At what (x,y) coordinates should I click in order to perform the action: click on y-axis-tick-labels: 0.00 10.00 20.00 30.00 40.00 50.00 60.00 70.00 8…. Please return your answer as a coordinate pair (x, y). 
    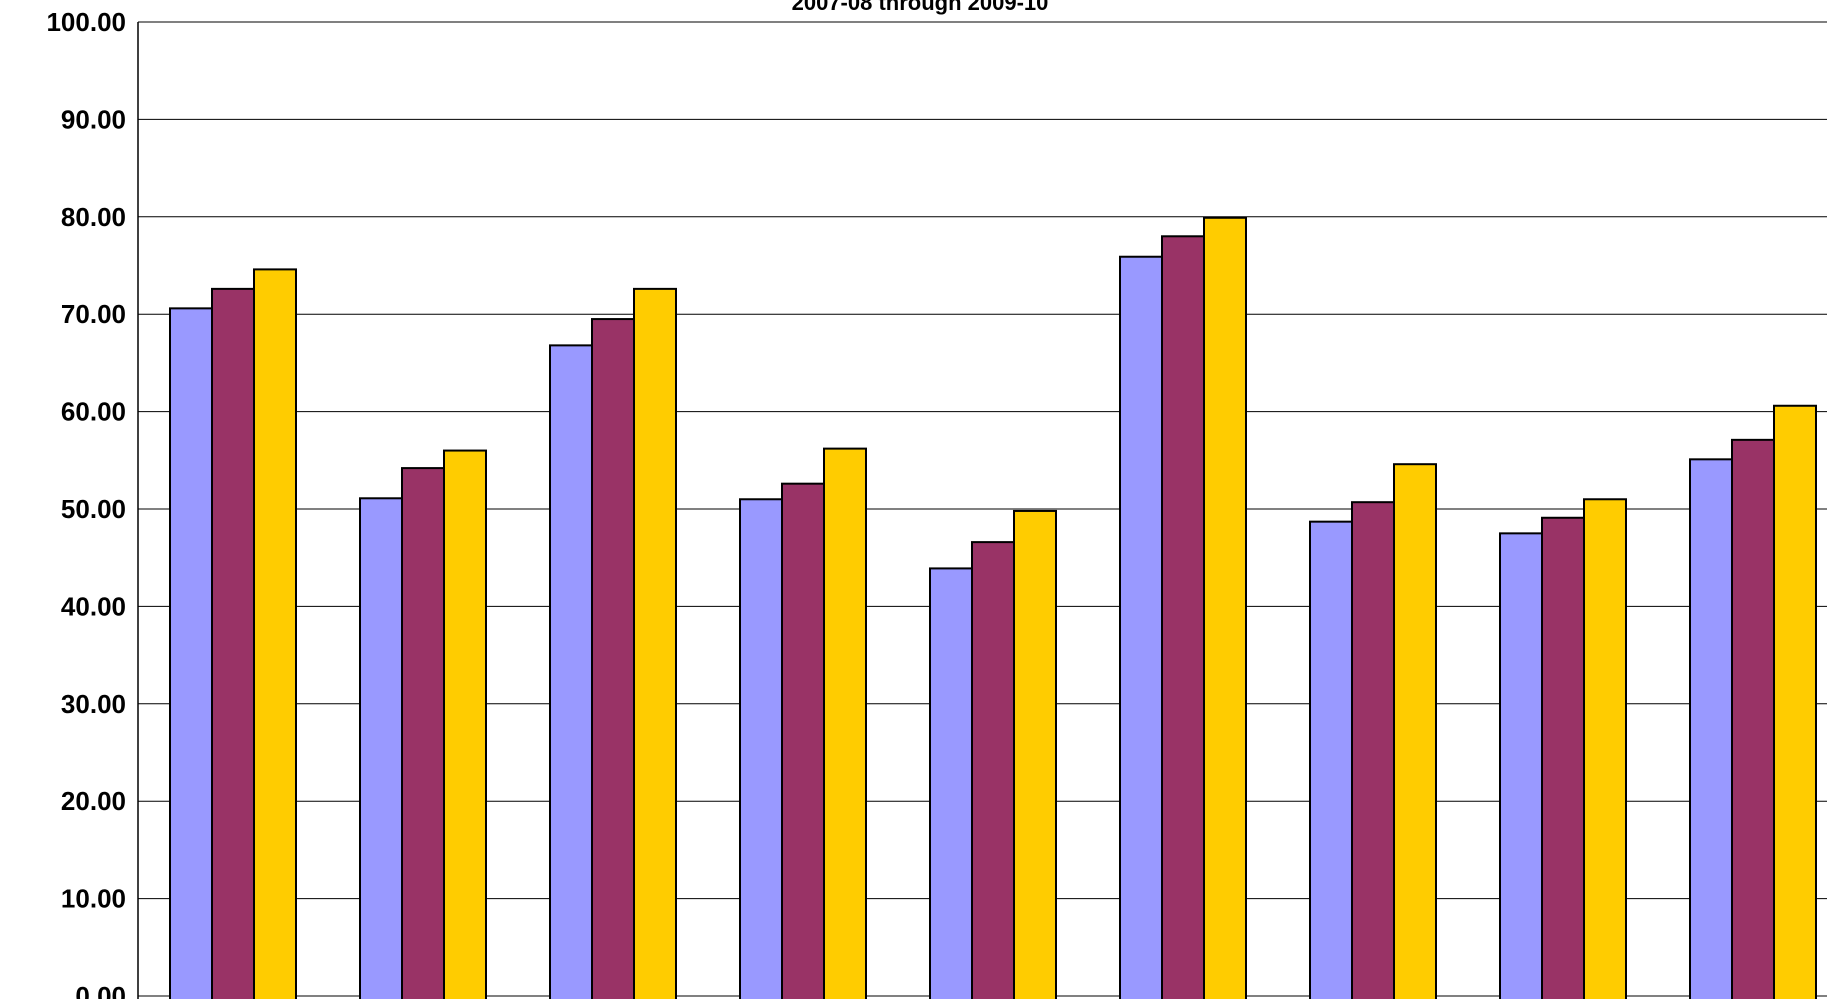
    Looking at the image, I should click on (86, 503).